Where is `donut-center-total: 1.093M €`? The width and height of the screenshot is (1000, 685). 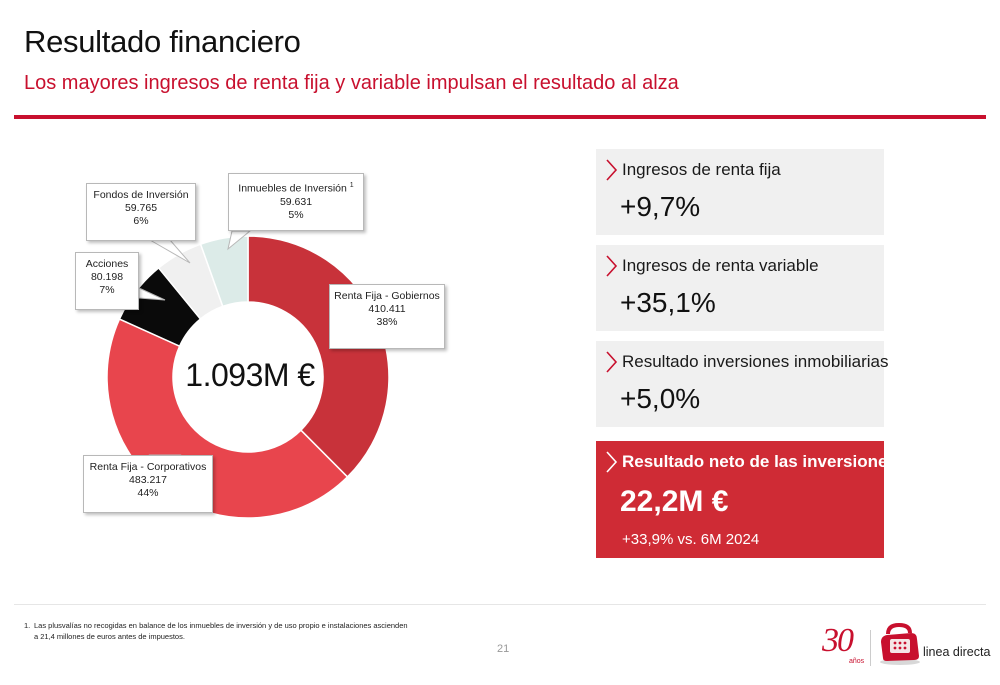 donut-center-total: 1.093M € is located at coordinates (250, 375).